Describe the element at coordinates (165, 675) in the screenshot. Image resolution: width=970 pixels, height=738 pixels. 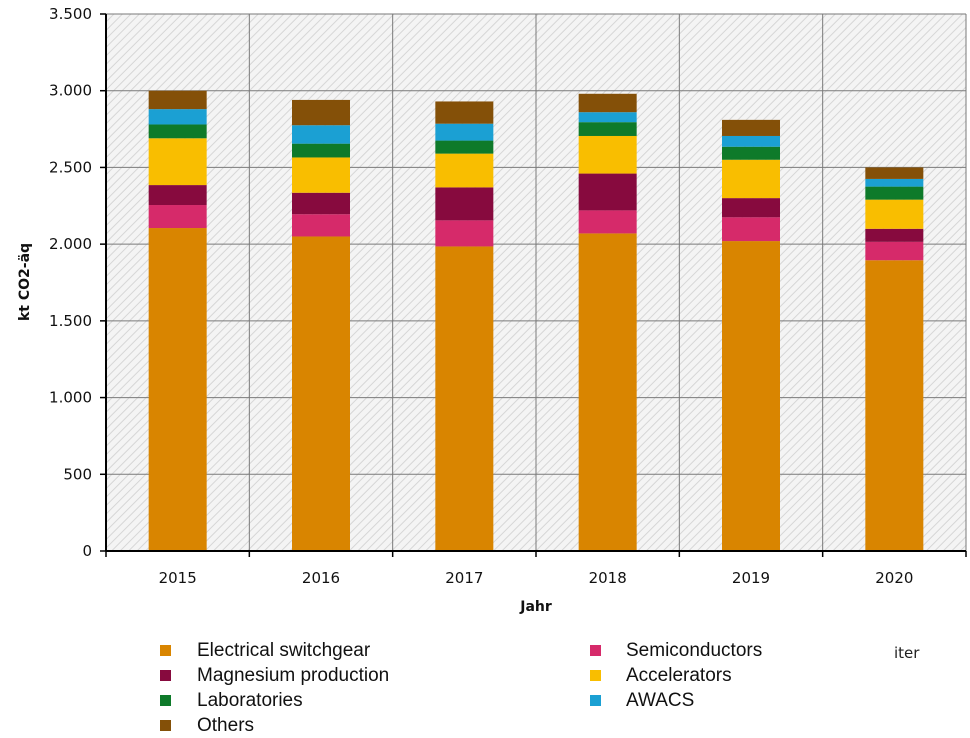
I see `legend-swatch-magnesium-production` at that location.